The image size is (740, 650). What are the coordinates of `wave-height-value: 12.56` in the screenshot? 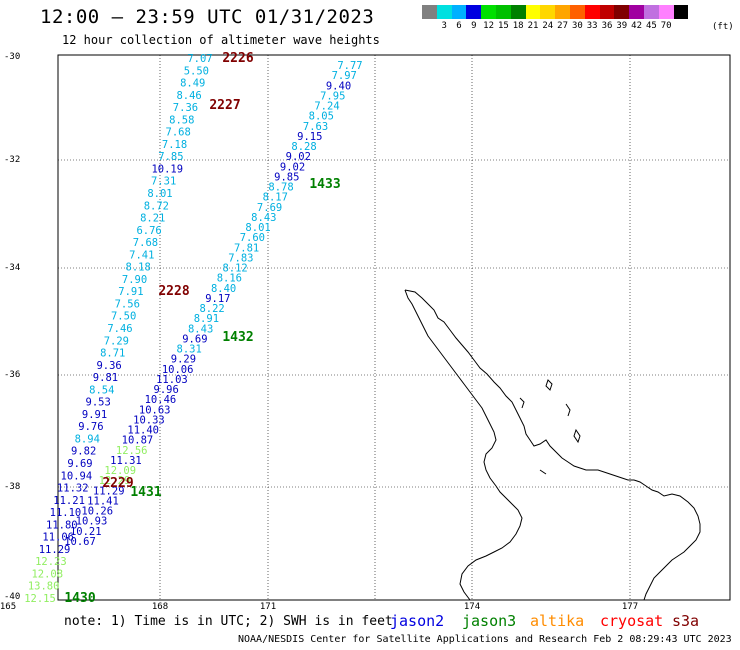 It's located at (132, 451).